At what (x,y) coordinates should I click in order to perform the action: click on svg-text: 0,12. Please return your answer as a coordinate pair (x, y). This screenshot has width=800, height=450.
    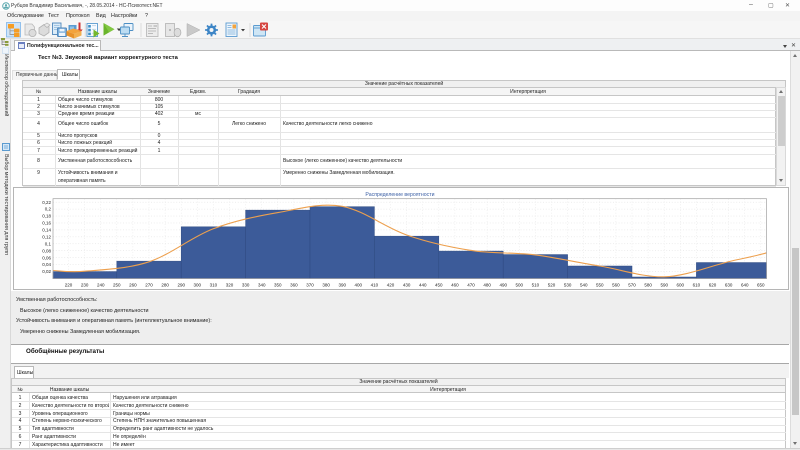
    Looking at the image, I should click on (46, 236).